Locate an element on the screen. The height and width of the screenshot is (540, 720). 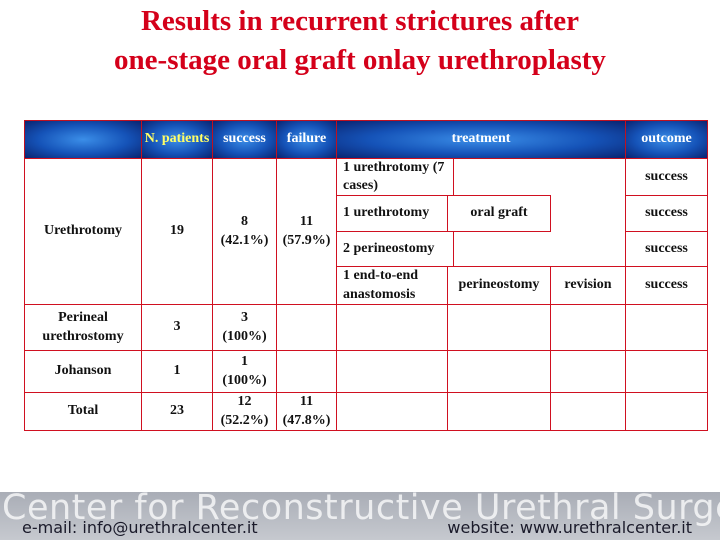
success-cell-text: 1 (100%) is located at coordinates (244, 371).